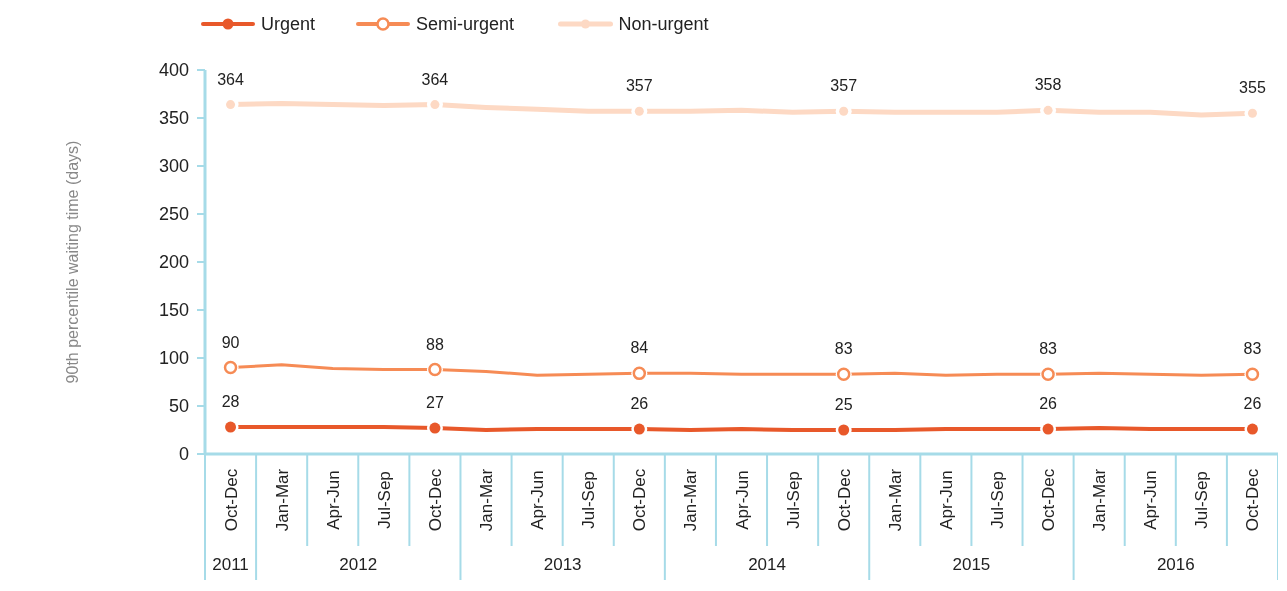 The height and width of the screenshot is (591, 1287). Describe the element at coordinates (173, 70) in the screenshot. I see `y-tick-label: 400` at that location.